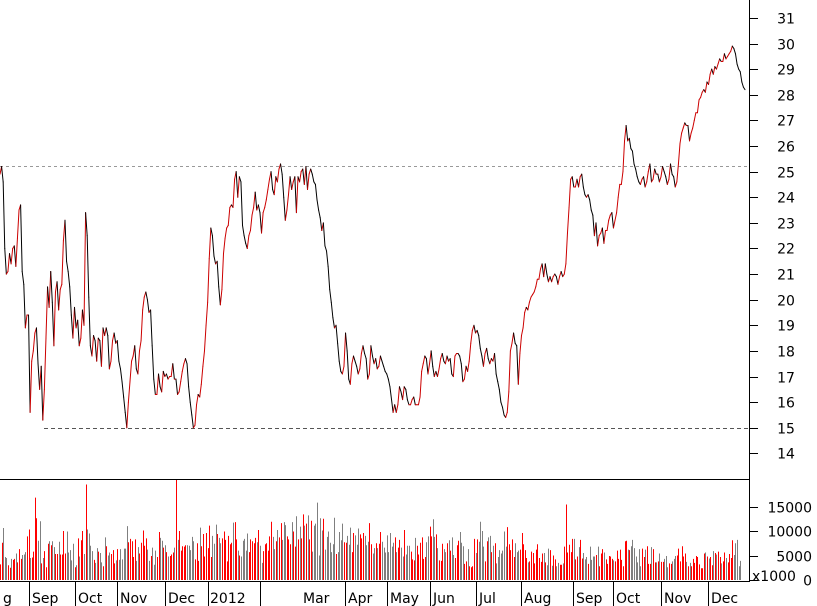 Image resolution: width=817 pixels, height=606 pixels. Describe the element at coordinates (774, 577) in the screenshot. I see `volume-units-label: x1000` at that location.